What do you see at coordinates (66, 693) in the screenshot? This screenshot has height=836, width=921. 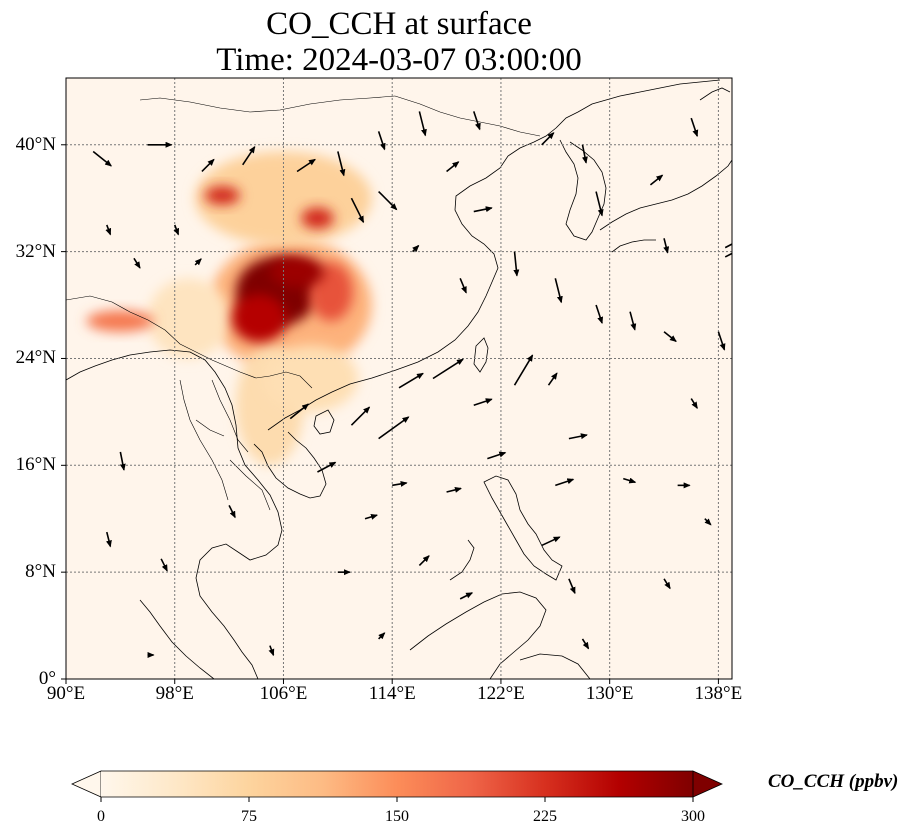 I see `lon-tick-label: 90°E` at bounding box center [66, 693].